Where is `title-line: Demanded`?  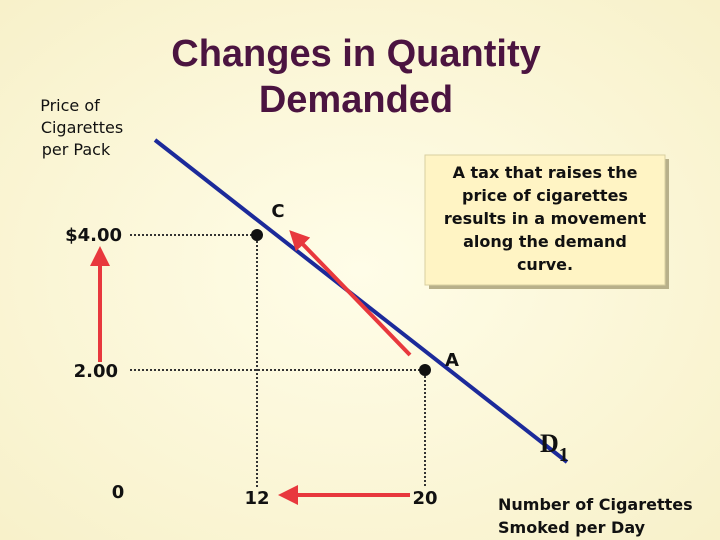 title-line: Demanded is located at coordinates (356, 100).